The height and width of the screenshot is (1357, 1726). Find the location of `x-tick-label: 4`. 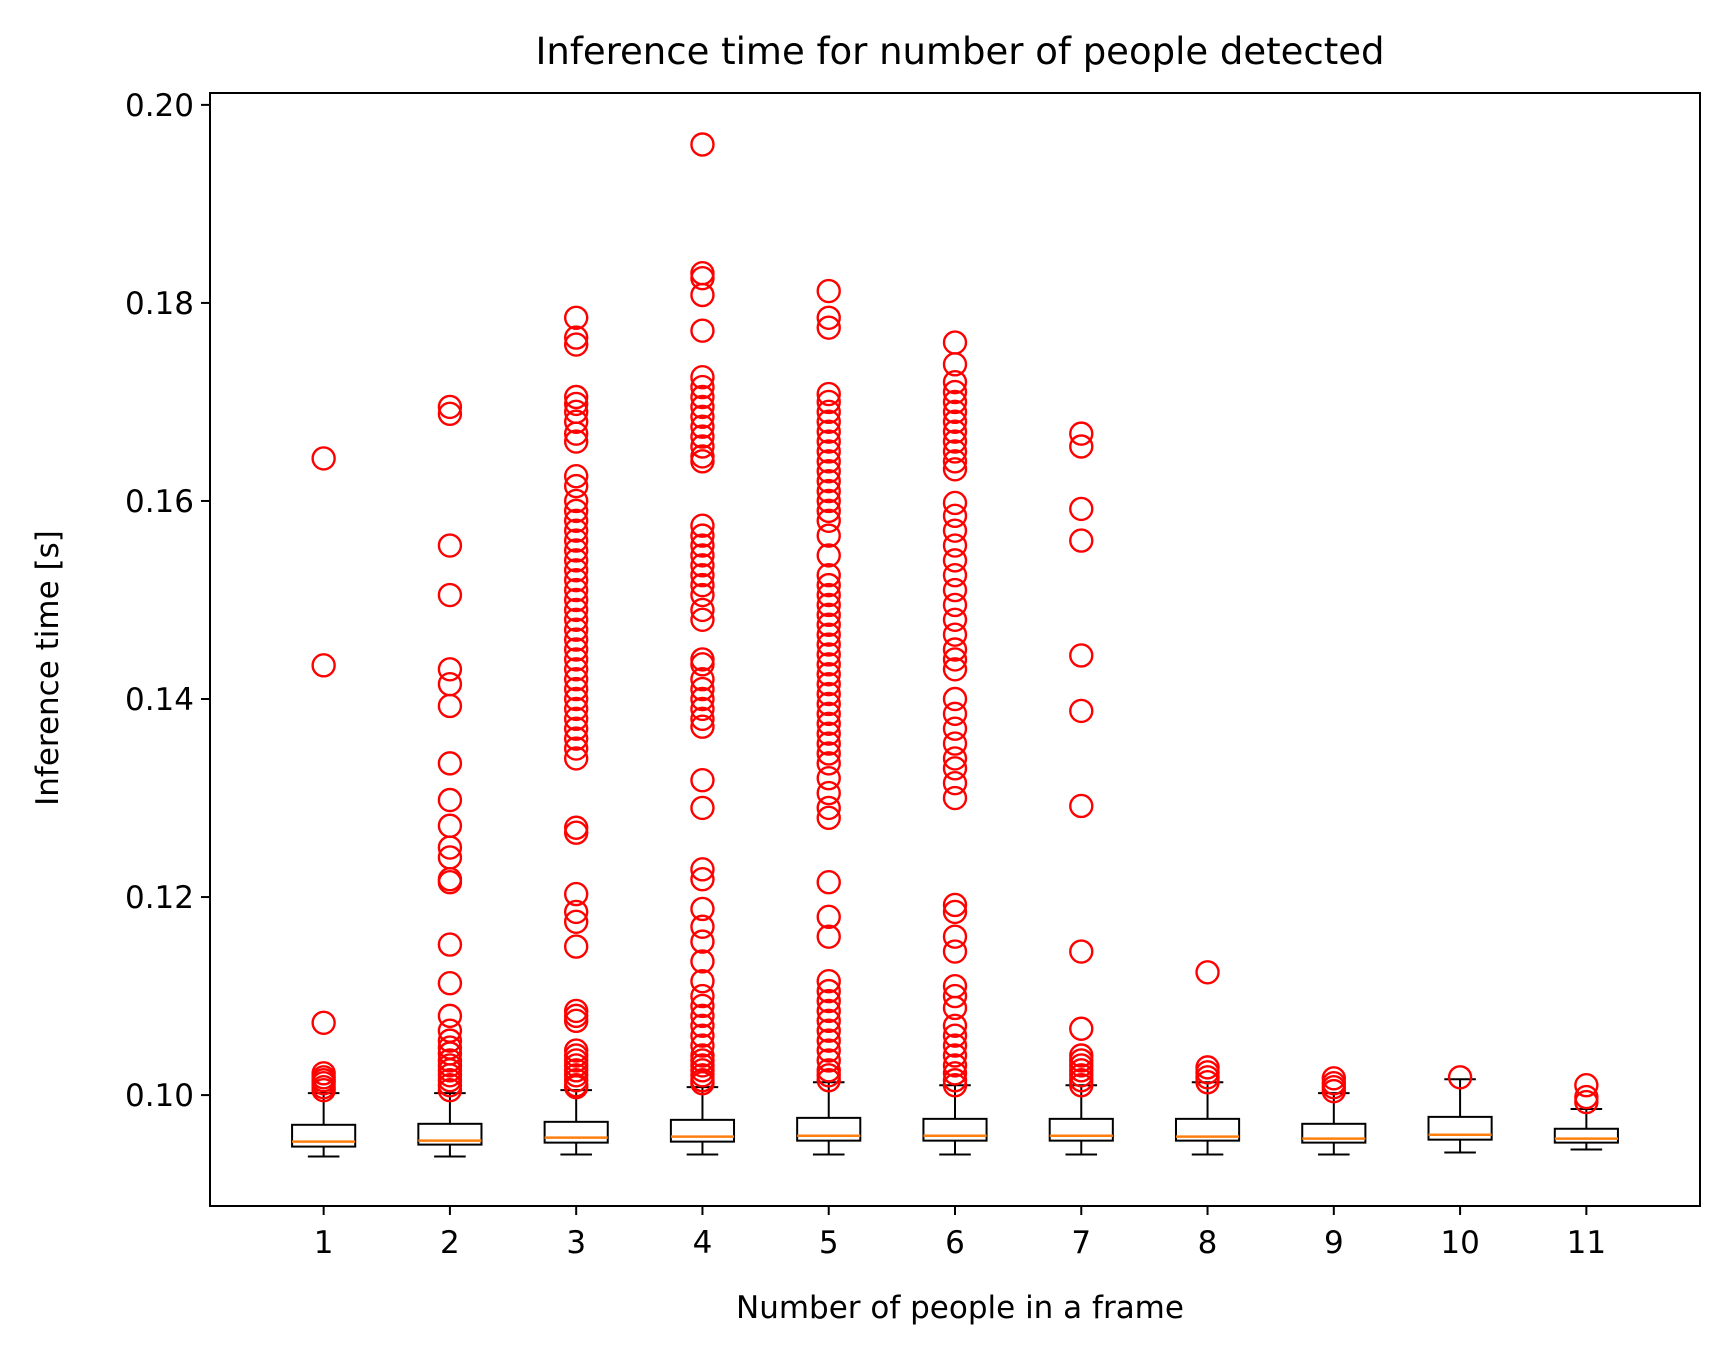

x-tick-label: 4 is located at coordinates (703, 1243).